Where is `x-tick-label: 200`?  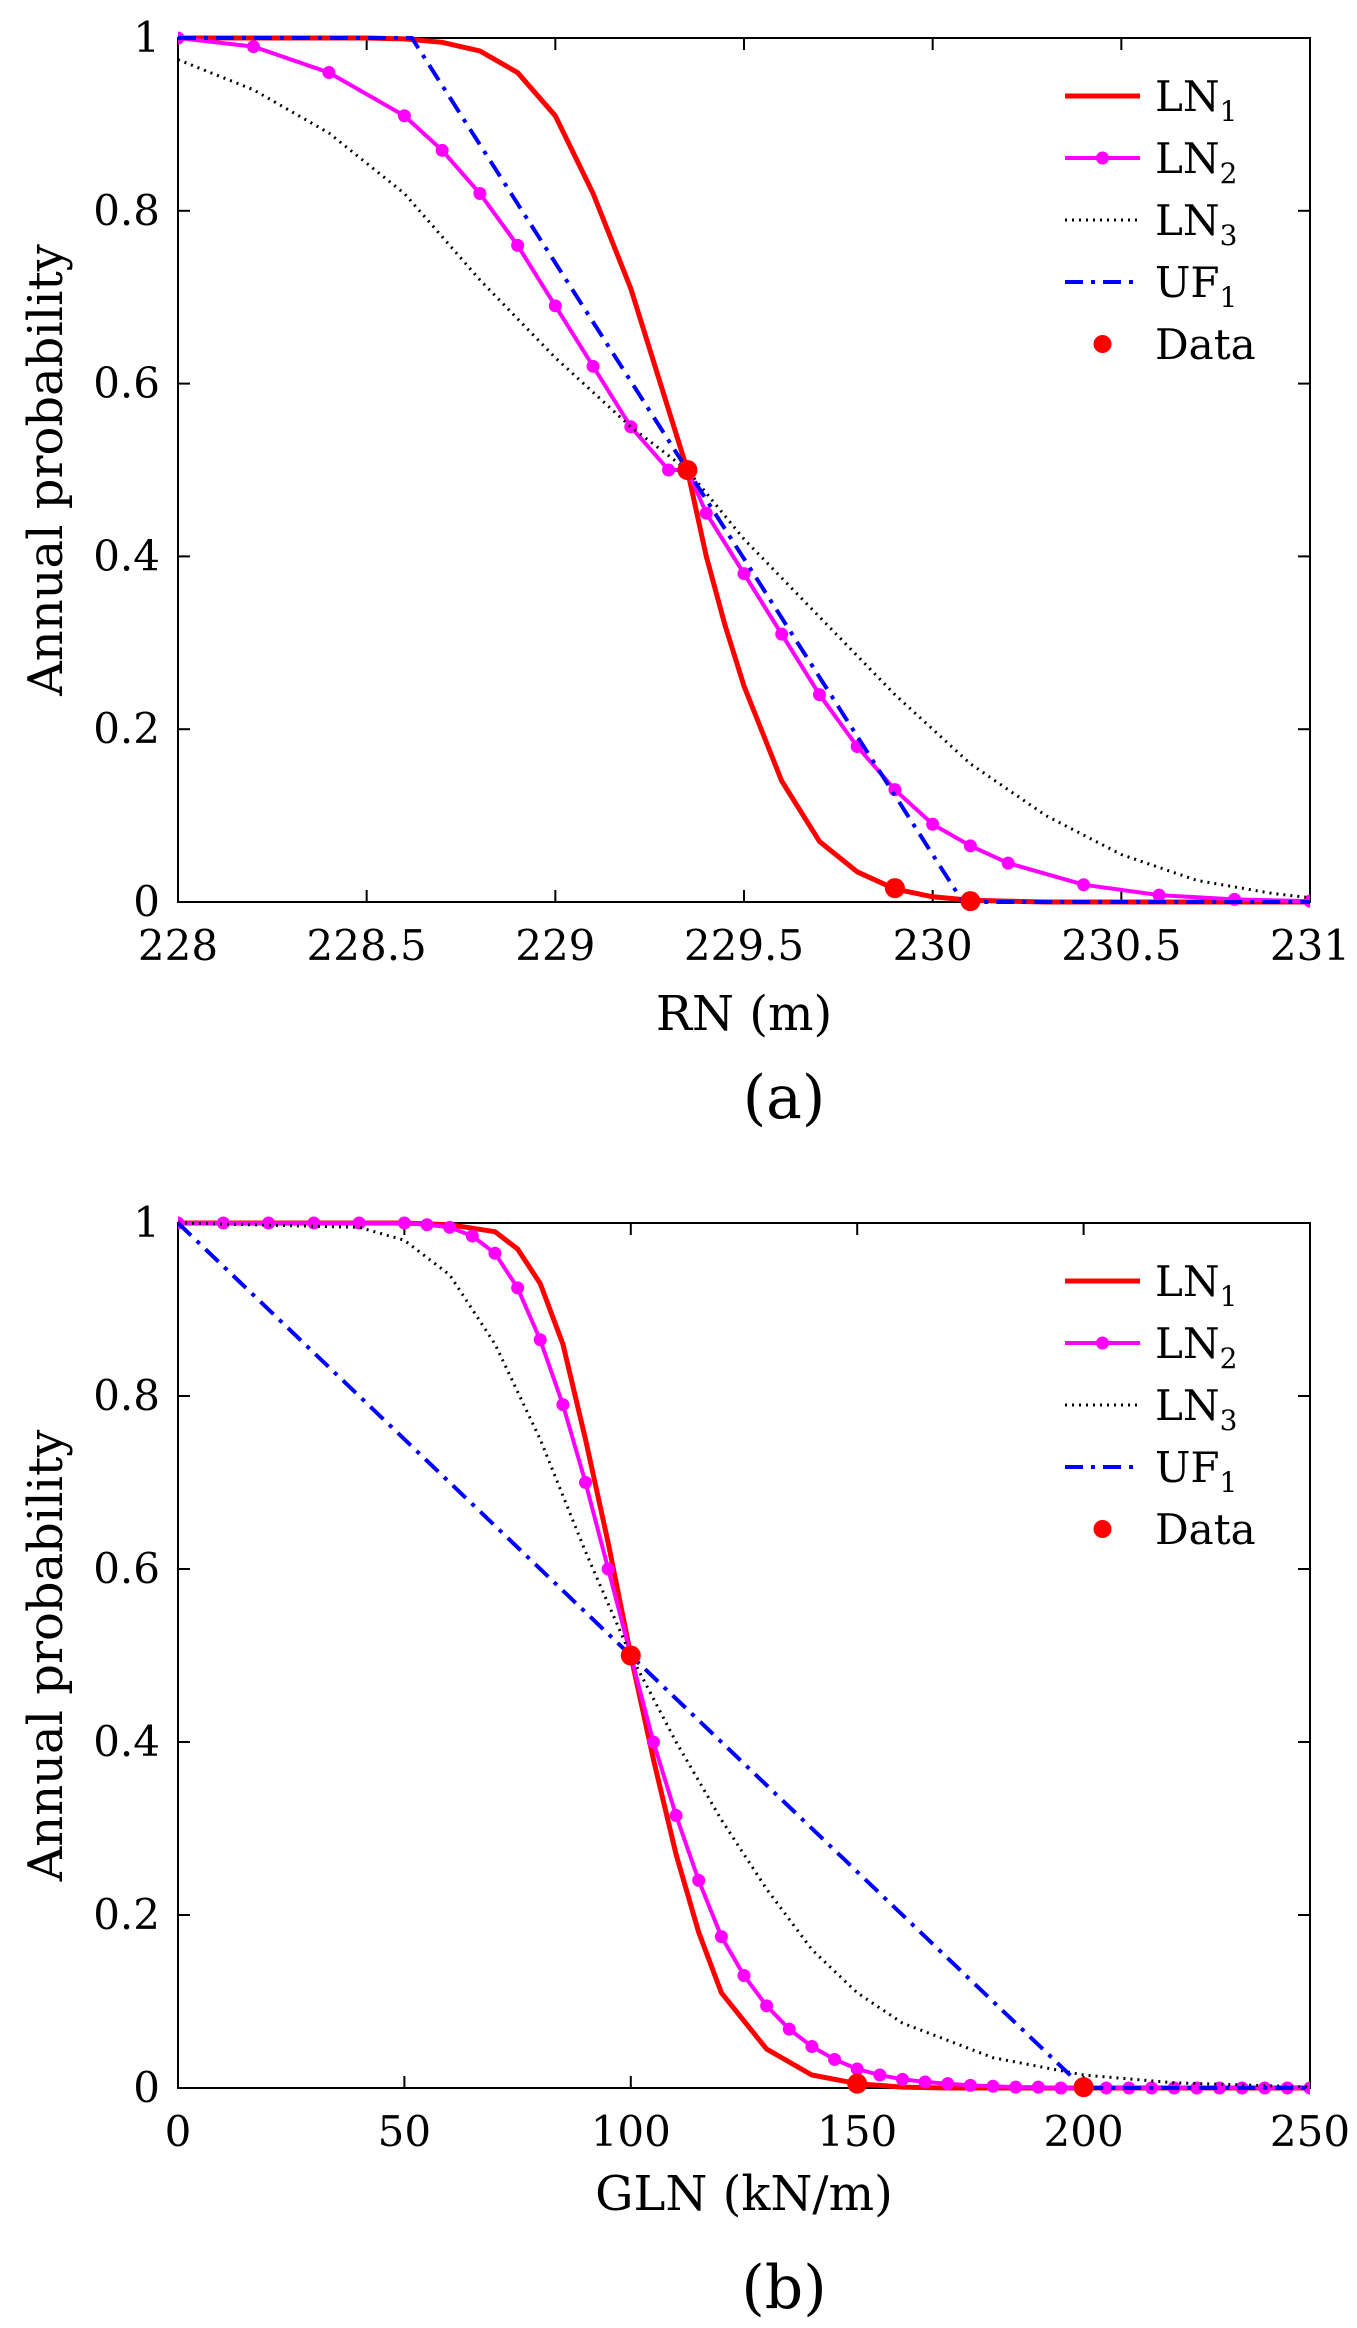
x-tick-label: 200 is located at coordinates (1084, 2131).